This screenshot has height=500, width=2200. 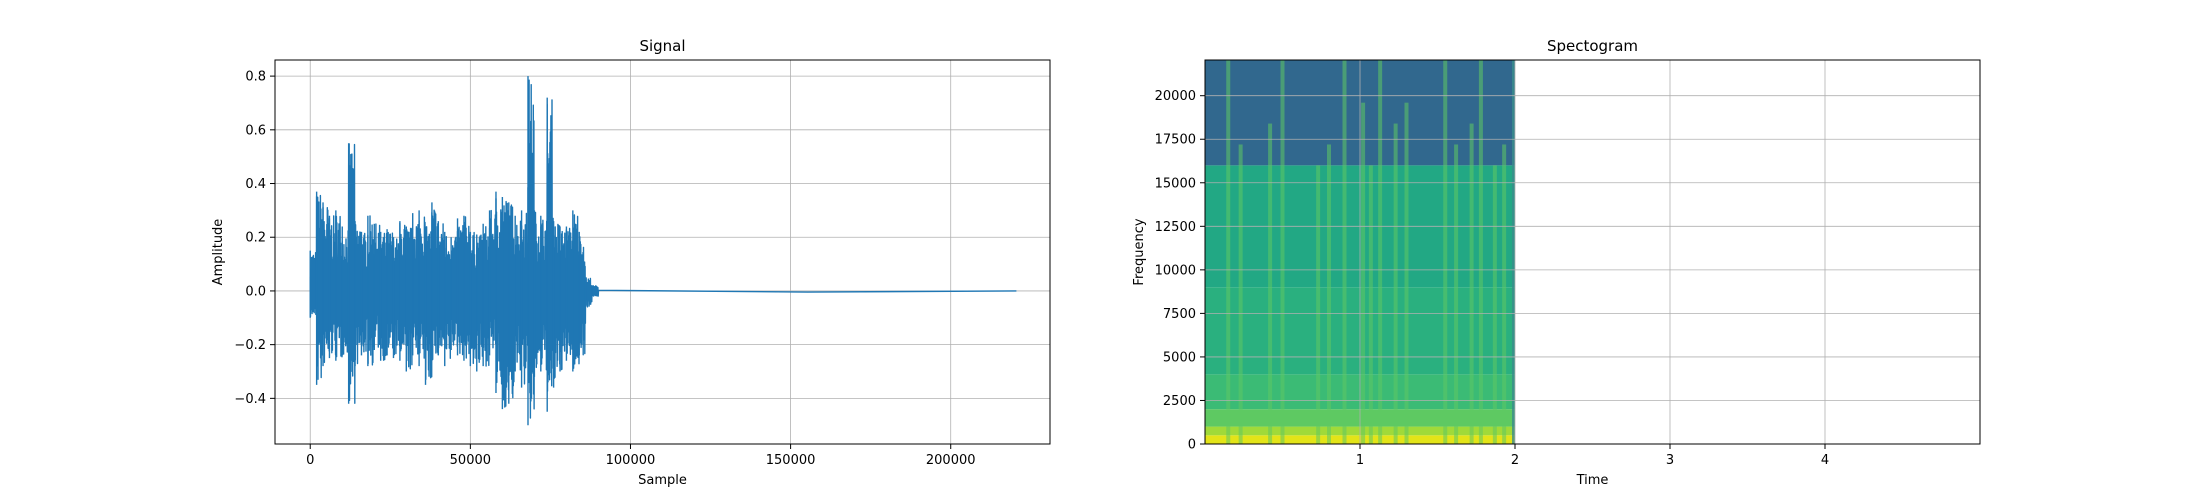 I want to click on signal-ylabel: Amplitude, so click(x=218, y=252).